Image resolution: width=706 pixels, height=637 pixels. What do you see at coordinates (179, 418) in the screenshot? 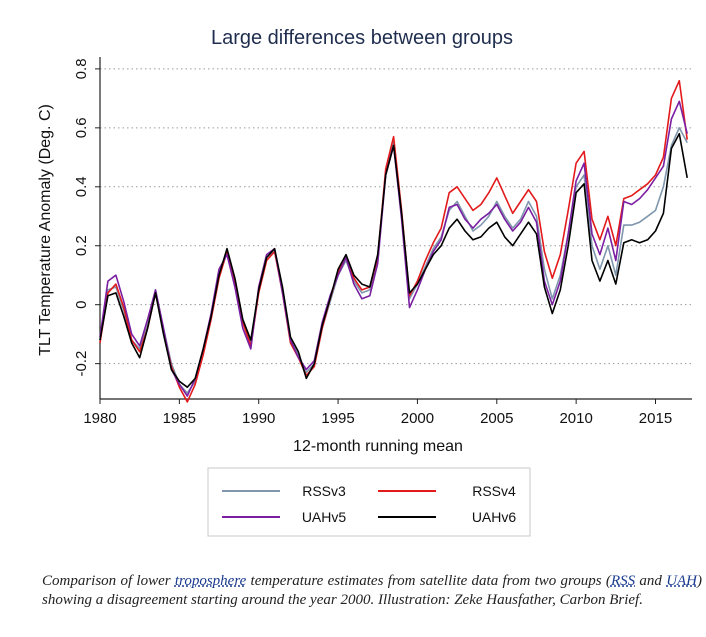
I see `x-tick-label: 1985` at bounding box center [179, 418].